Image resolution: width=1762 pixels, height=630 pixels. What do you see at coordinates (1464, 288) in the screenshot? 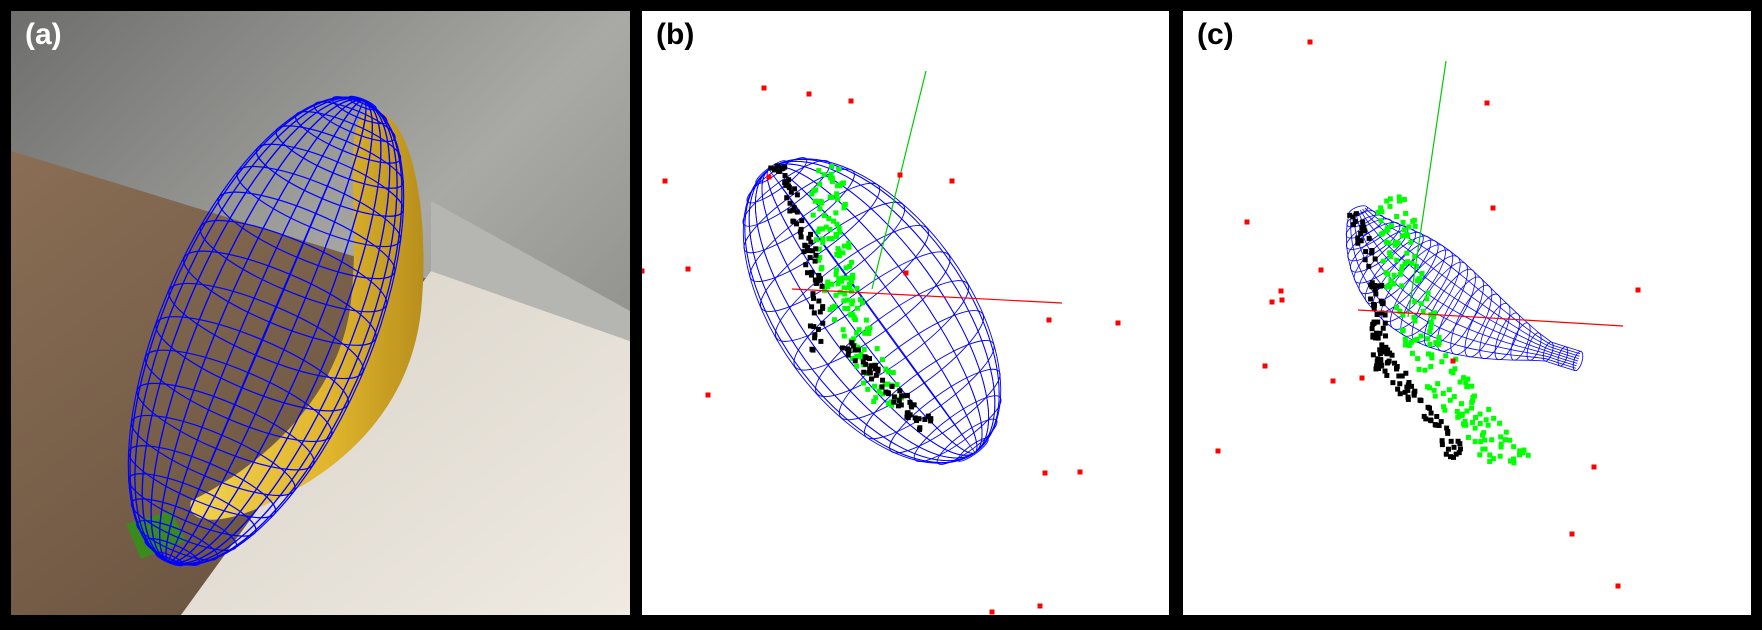
I see `bent-wireframe-c` at bounding box center [1464, 288].